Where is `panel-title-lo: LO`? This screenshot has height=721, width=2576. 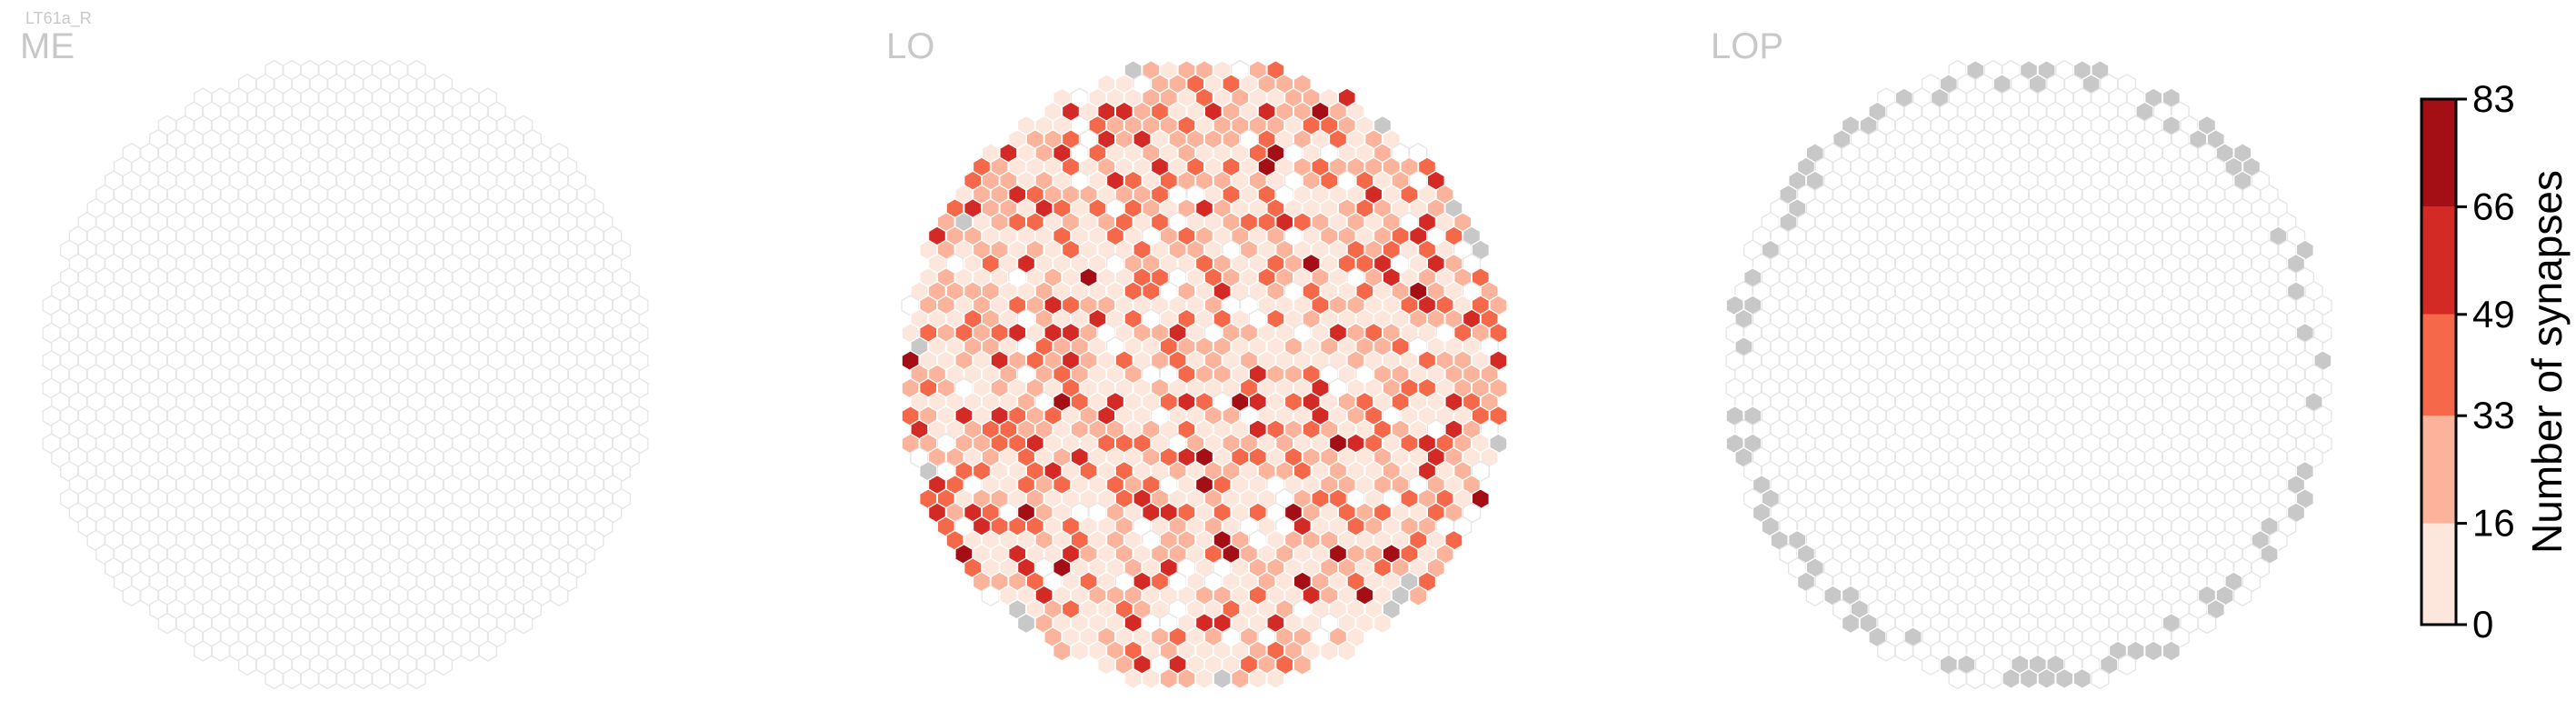
panel-title-lo: LO is located at coordinates (910, 46).